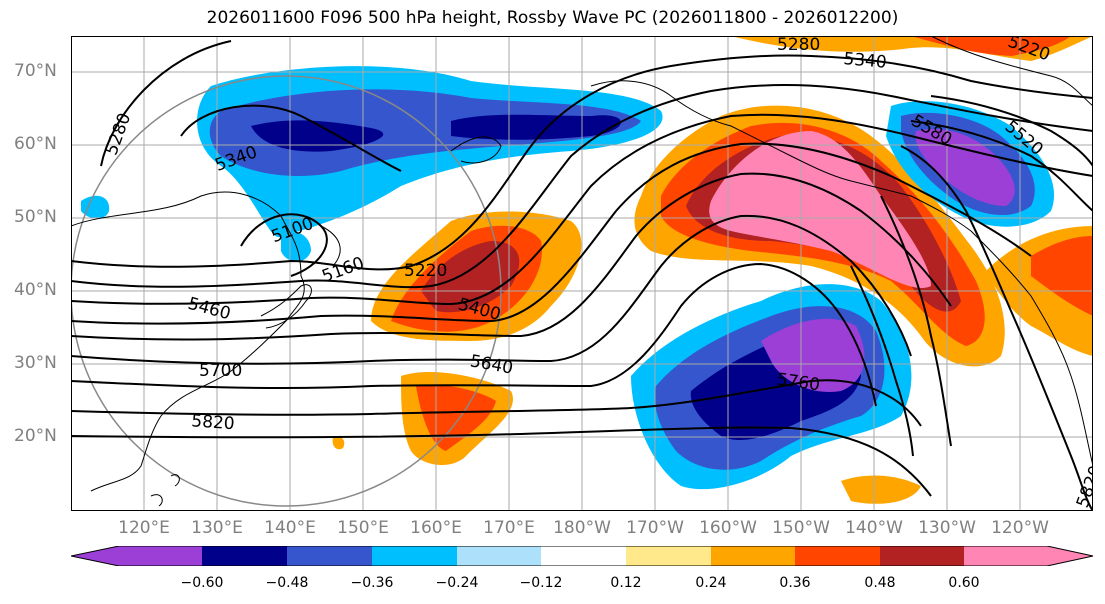  What do you see at coordinates (35, 290) in the screenshot?
I see `lat-label: 40°N` at bounding box center [35, 290].